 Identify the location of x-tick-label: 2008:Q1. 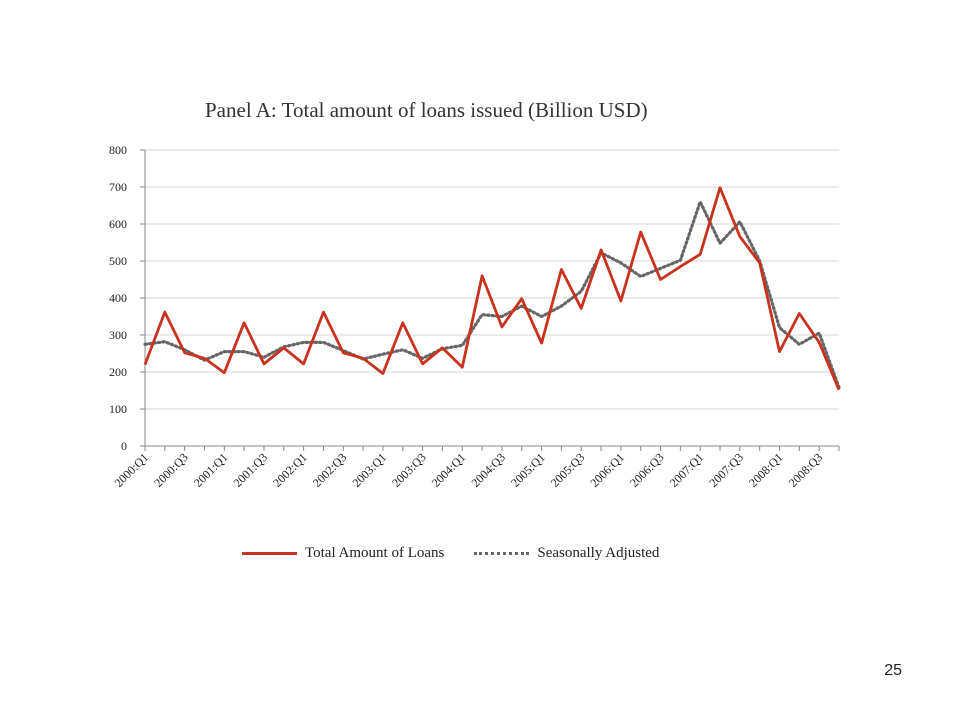
(766, 470).